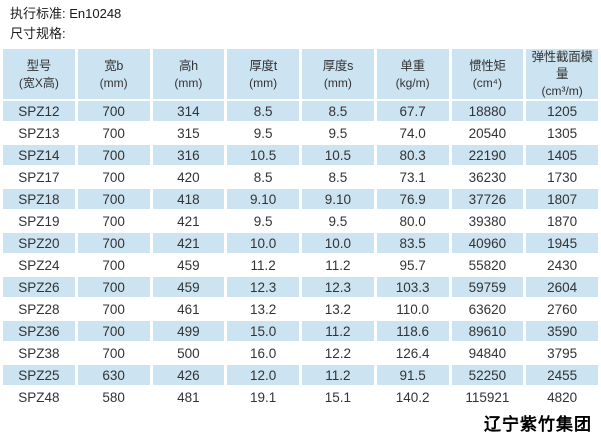 Image resolution: width=601 pixels, height=444 pixels. Describe the element at coordinates (562, 91) in the screenshot. I see `column-header-unit: (cm³/m)` at that location.